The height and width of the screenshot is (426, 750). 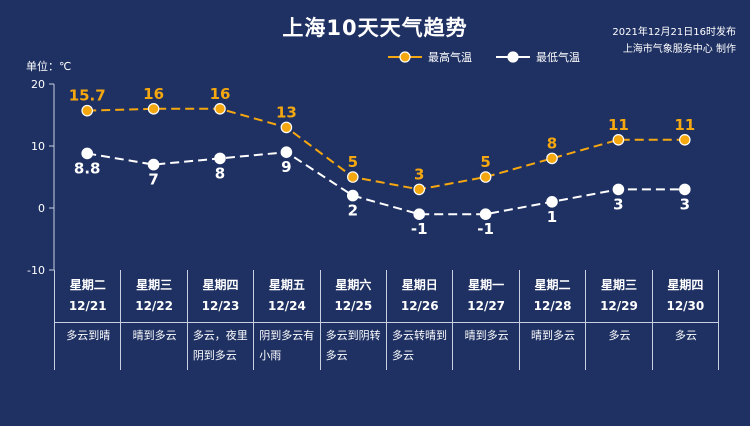 I want to click on date-label: 12/22, so click(x=154, y=306).